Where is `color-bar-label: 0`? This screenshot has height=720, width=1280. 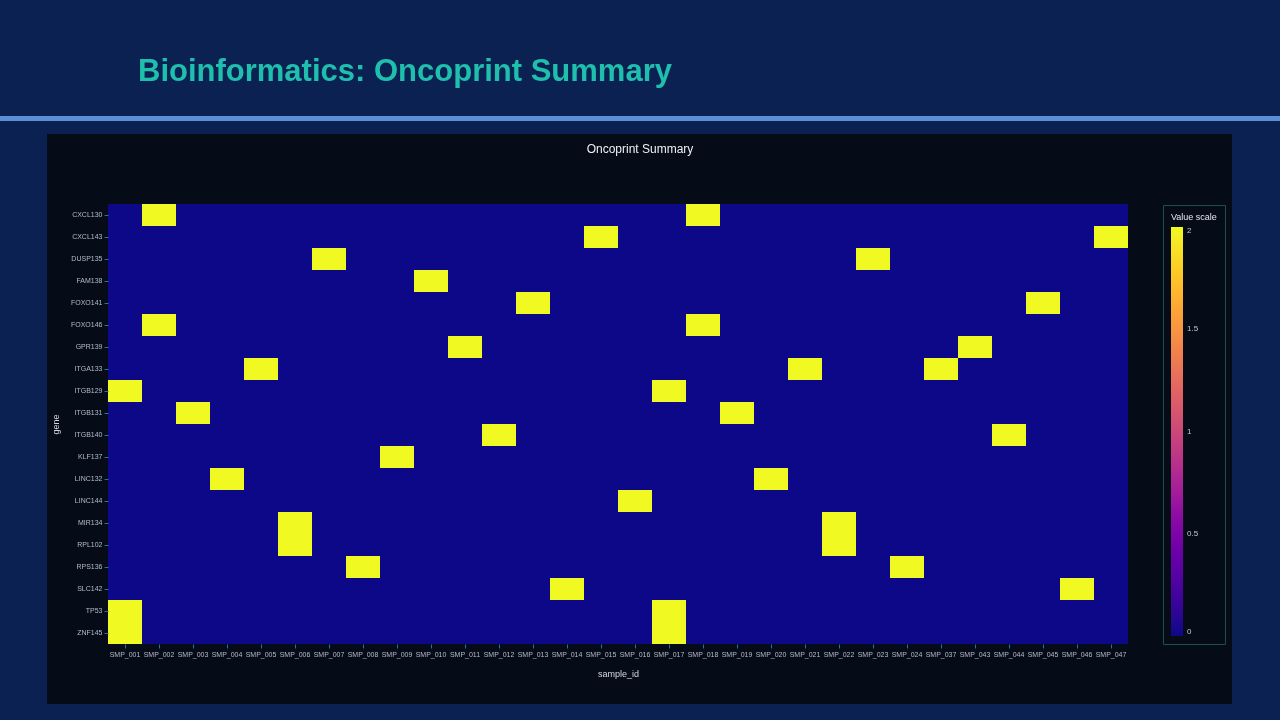 color-bar-label: 0 is located at coordinates (1189, 631).